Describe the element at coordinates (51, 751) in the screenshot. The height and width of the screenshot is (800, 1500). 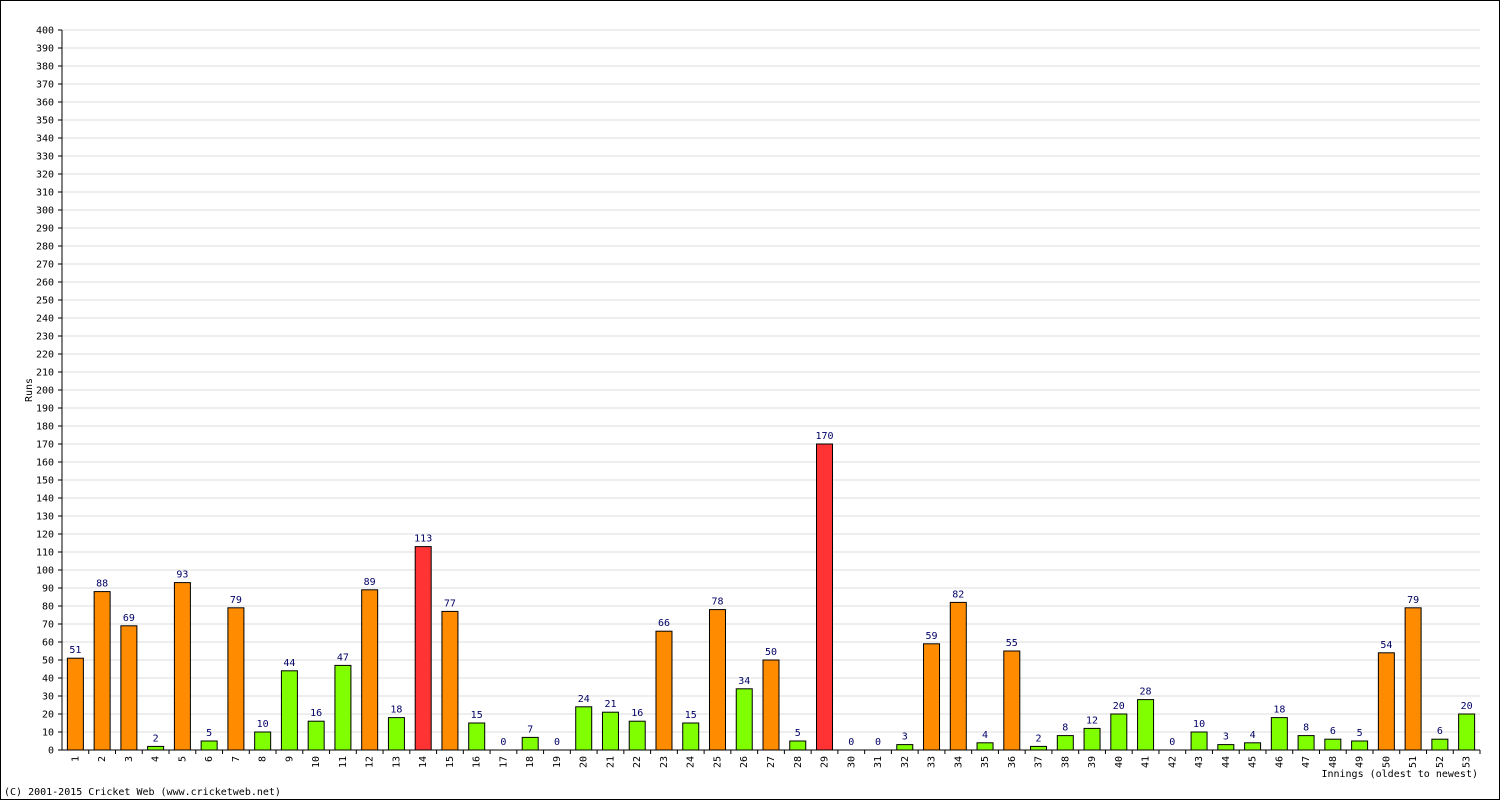
I see `y-tick-label: 0` at that location.